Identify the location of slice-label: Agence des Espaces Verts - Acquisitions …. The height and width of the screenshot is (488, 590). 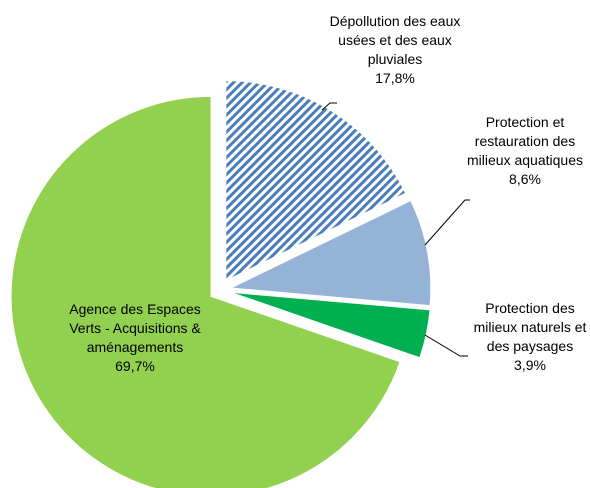
(135, 338).